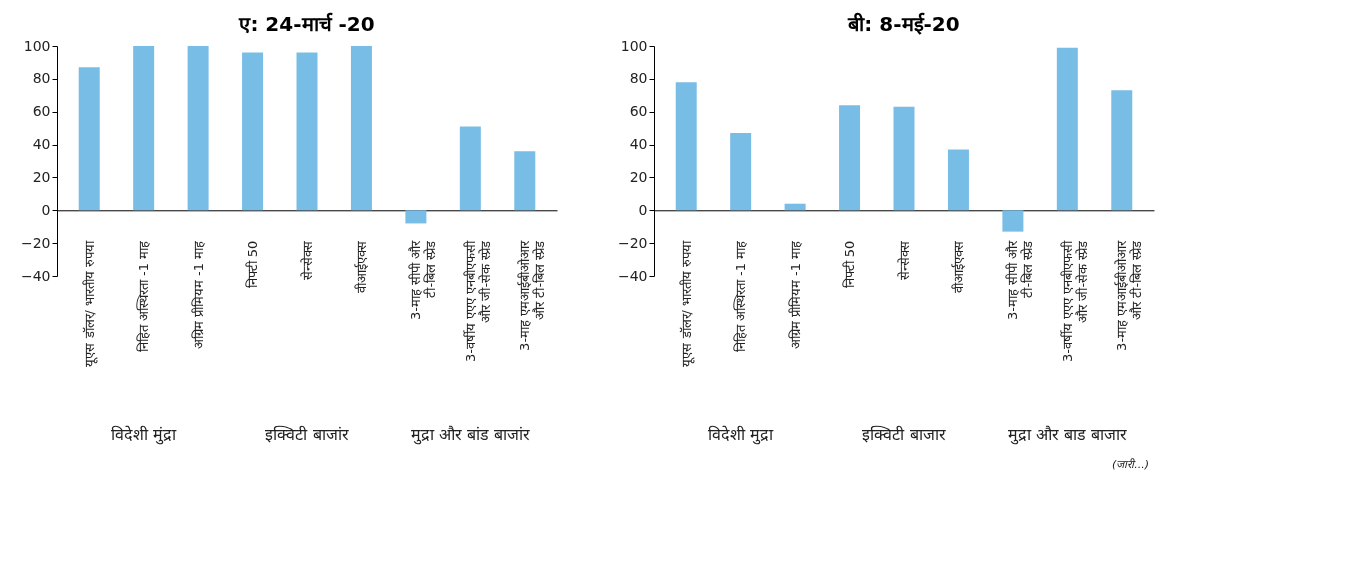 The height and width of the screenshot is (576, 1350). I want to click on text: इक्विटी बाजार, so click(904, 435).